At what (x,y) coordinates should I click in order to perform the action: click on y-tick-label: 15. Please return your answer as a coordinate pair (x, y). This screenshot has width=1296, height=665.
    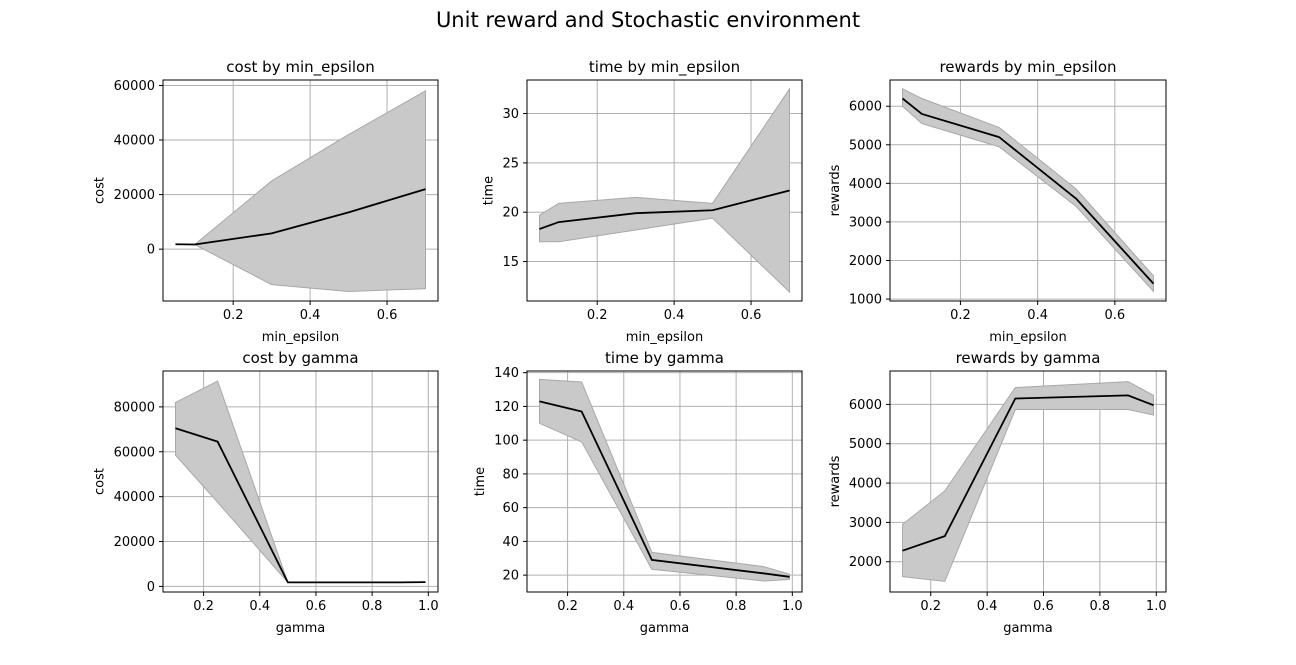
    Looking at the image, I should click on (510, 262).